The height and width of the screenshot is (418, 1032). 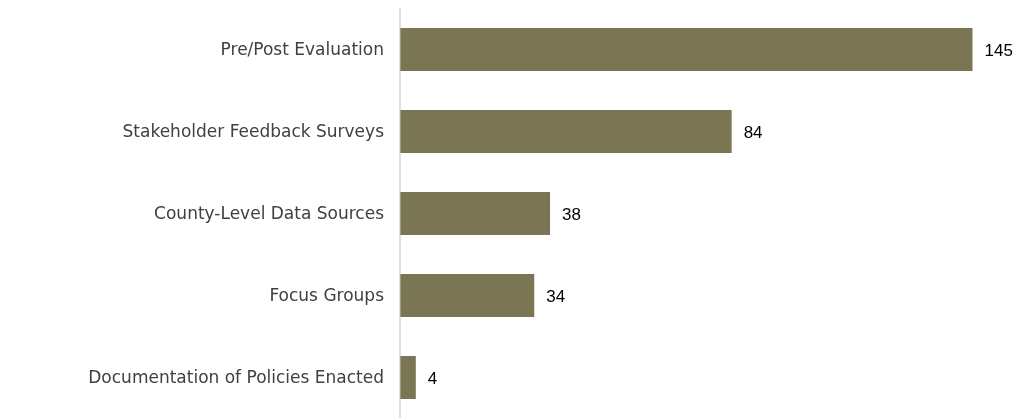 I want to click on y-tick-label: County-Level Data Sources, so click(x=269, y=213).